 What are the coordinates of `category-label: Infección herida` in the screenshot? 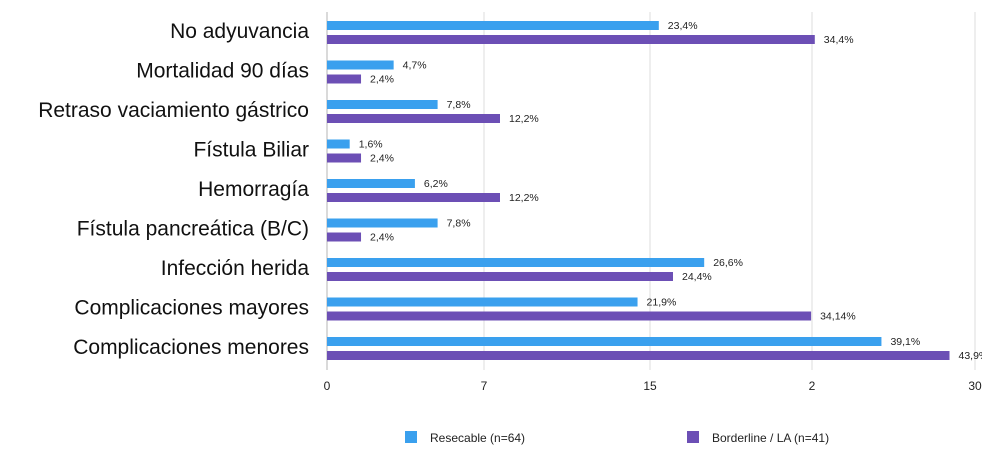 It's located at (235, 268).